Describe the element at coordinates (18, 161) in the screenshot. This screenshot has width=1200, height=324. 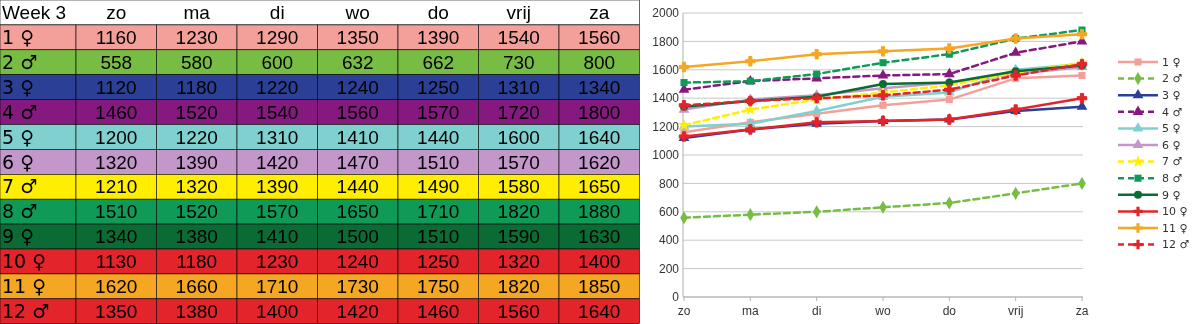
I see `y-tick-label: 6 ♀` at that location.